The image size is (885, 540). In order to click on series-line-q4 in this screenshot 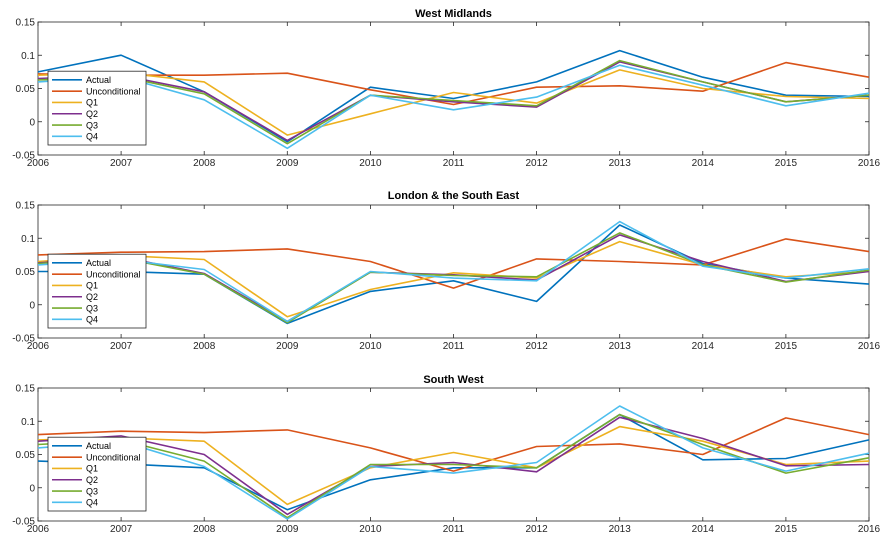, I will do `click(453, 107)`.